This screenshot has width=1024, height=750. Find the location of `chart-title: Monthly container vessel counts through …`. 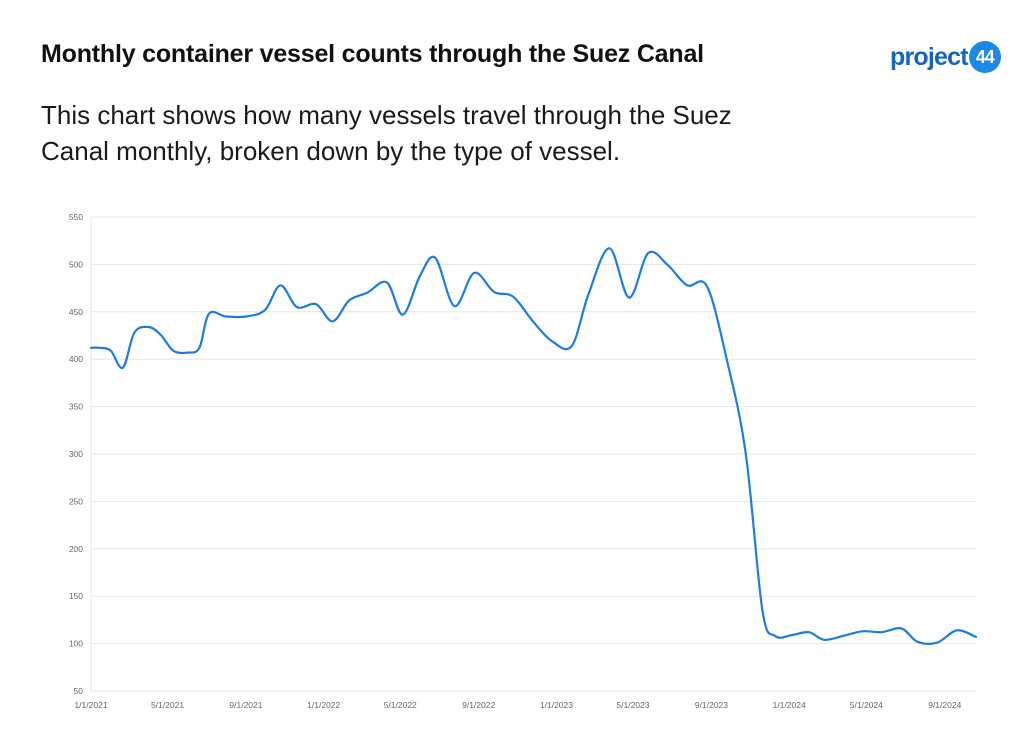

chart-title: Monthly container vessel counts through … is located at coordinates (372, 54).